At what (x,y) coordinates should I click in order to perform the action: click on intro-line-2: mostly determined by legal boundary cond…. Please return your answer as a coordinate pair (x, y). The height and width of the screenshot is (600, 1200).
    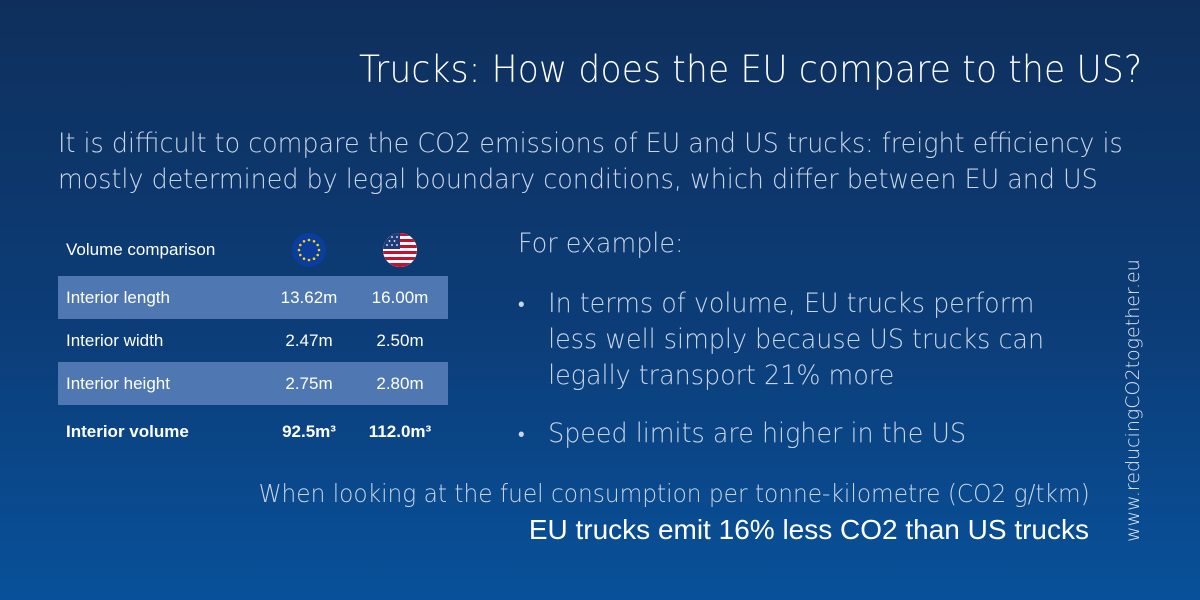
    Looking at the image, I should click on (578, 179).